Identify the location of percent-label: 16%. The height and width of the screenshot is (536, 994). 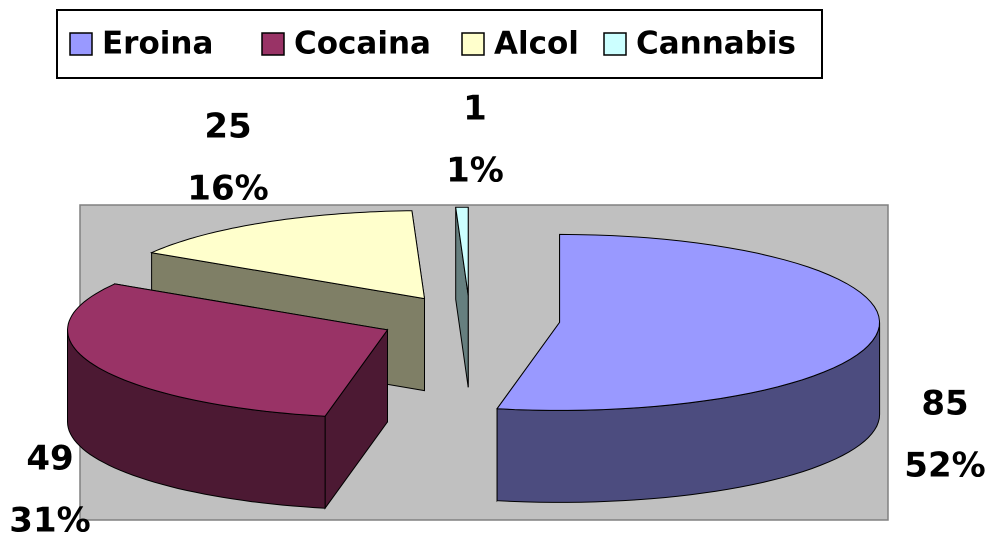
(227, 189).